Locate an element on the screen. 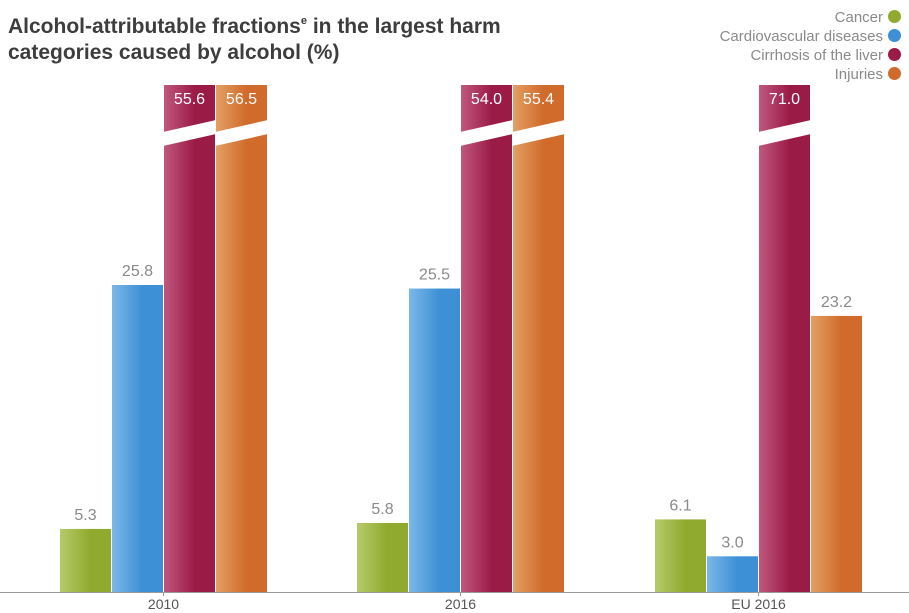 The image size is (909, 613). data-label: 54.0 is located at coordinates (486, 99).